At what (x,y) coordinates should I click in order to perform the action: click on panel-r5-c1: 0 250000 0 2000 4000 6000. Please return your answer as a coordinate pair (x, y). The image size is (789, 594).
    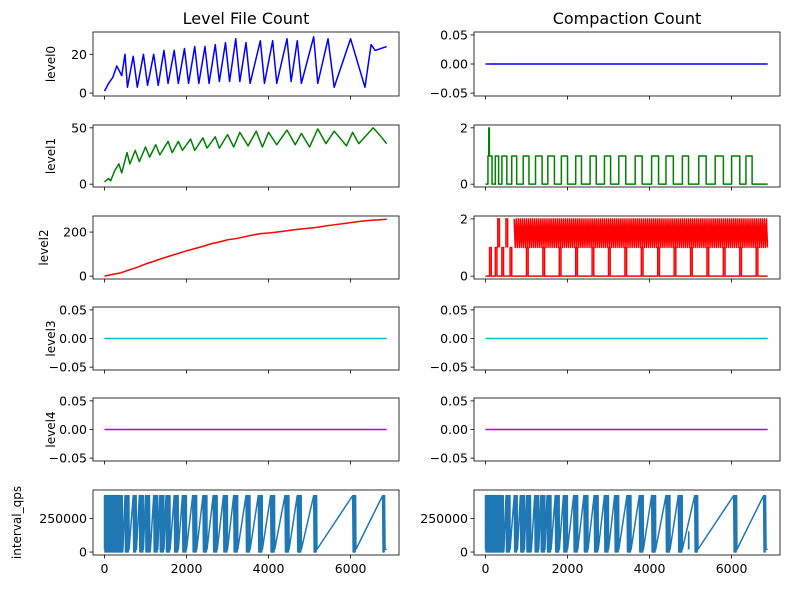
    Looking at the image, I should click on (600, 533).